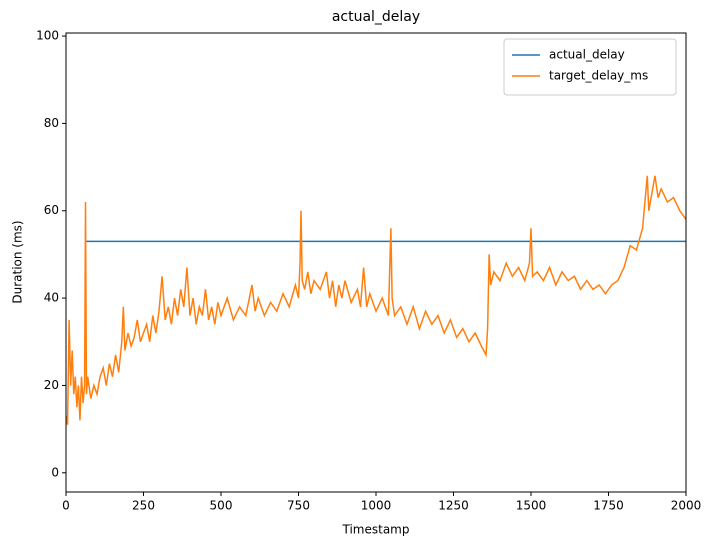 This screenshot has width=713, height=547. What do you see at coordinates (221, 506) in the screenshot?
I see `x-tick-label: 500` at bounding box center [221, 506].